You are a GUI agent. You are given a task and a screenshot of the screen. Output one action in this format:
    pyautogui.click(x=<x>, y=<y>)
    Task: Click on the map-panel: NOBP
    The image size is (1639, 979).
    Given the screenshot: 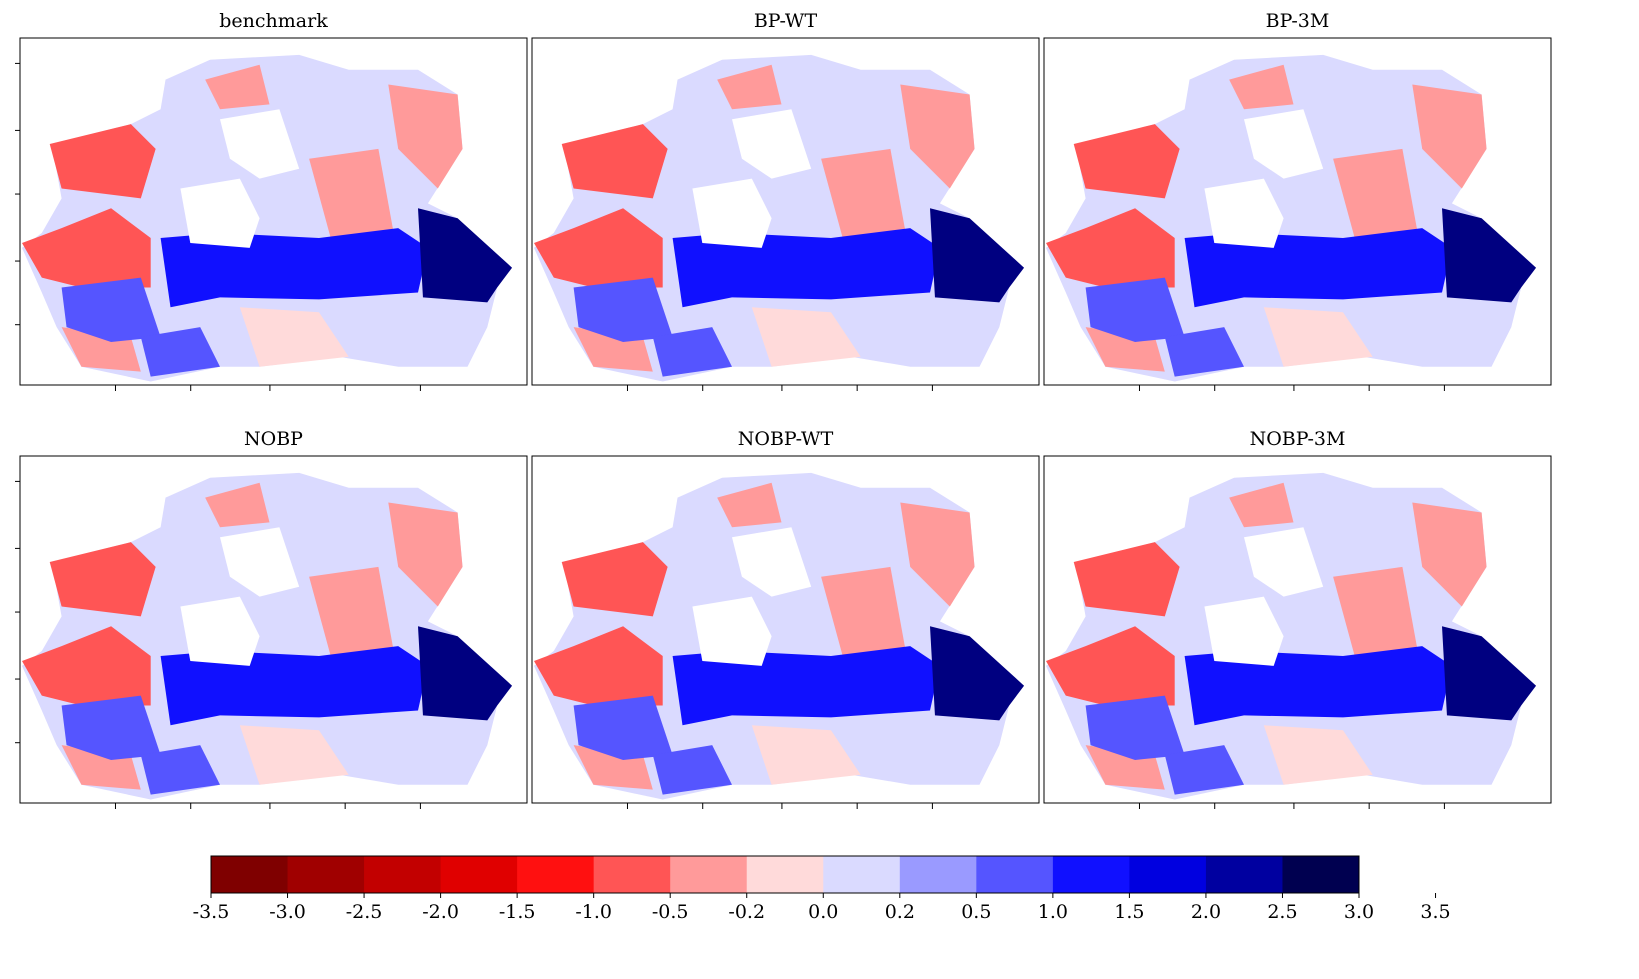 What is the action you would take?
    pyautogui.click(x=271, y=618)
    